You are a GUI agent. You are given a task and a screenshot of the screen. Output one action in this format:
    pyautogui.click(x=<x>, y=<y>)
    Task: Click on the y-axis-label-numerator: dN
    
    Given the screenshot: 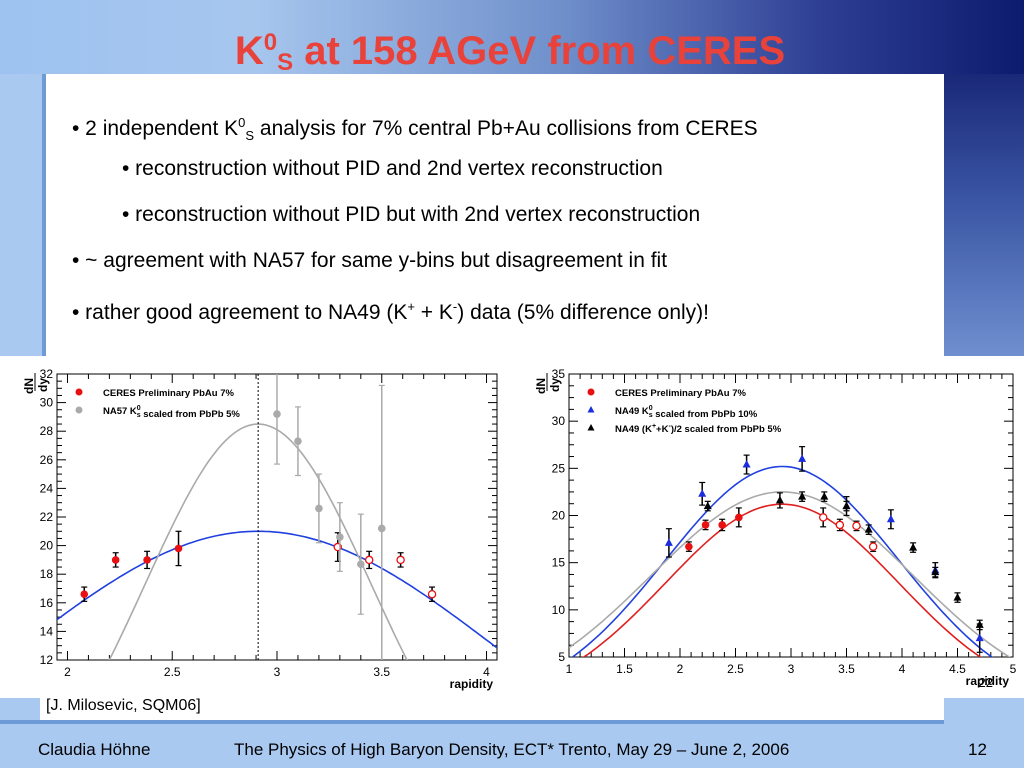 What is the action you would take?
    pyautogui.click(x=29, y=386)
    